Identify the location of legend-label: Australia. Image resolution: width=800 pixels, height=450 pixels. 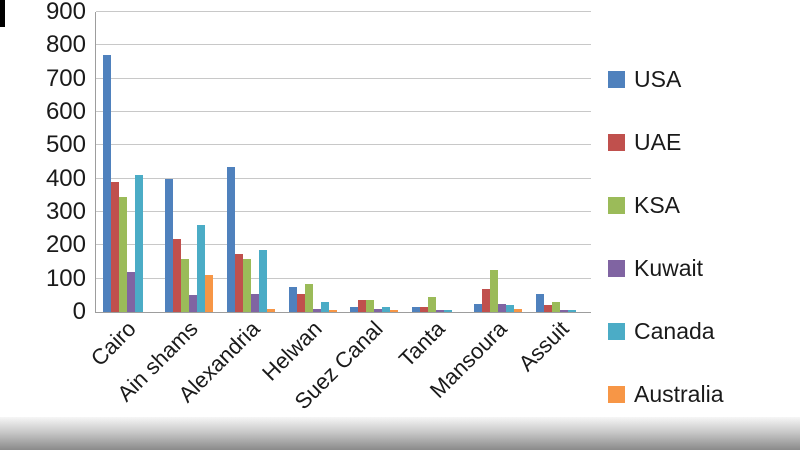
(679, 393).